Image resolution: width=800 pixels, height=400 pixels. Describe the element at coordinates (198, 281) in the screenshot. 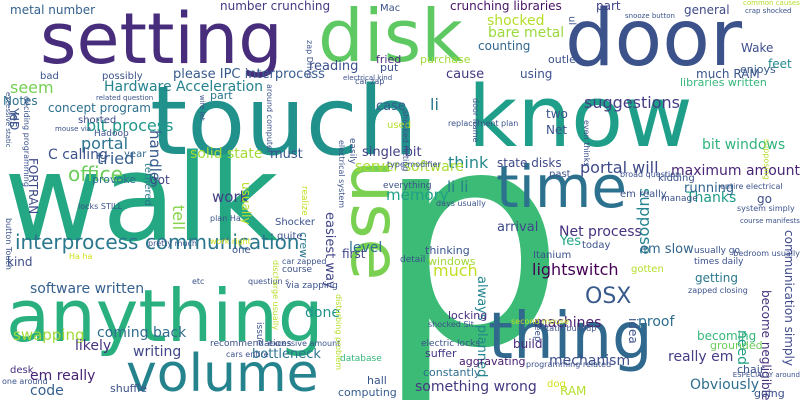

I see `cloud-word: etc` at that location.